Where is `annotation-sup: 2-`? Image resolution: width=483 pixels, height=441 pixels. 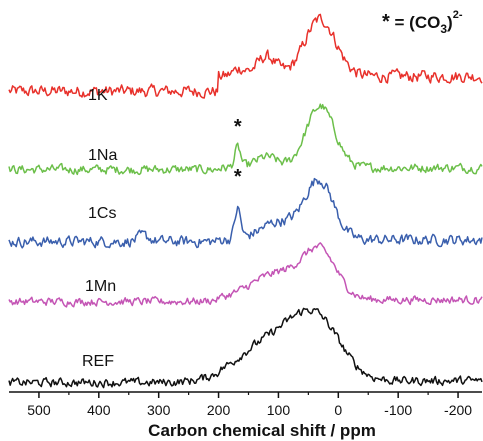
annotation-sup: 2- is located at coordinates (458, 15).